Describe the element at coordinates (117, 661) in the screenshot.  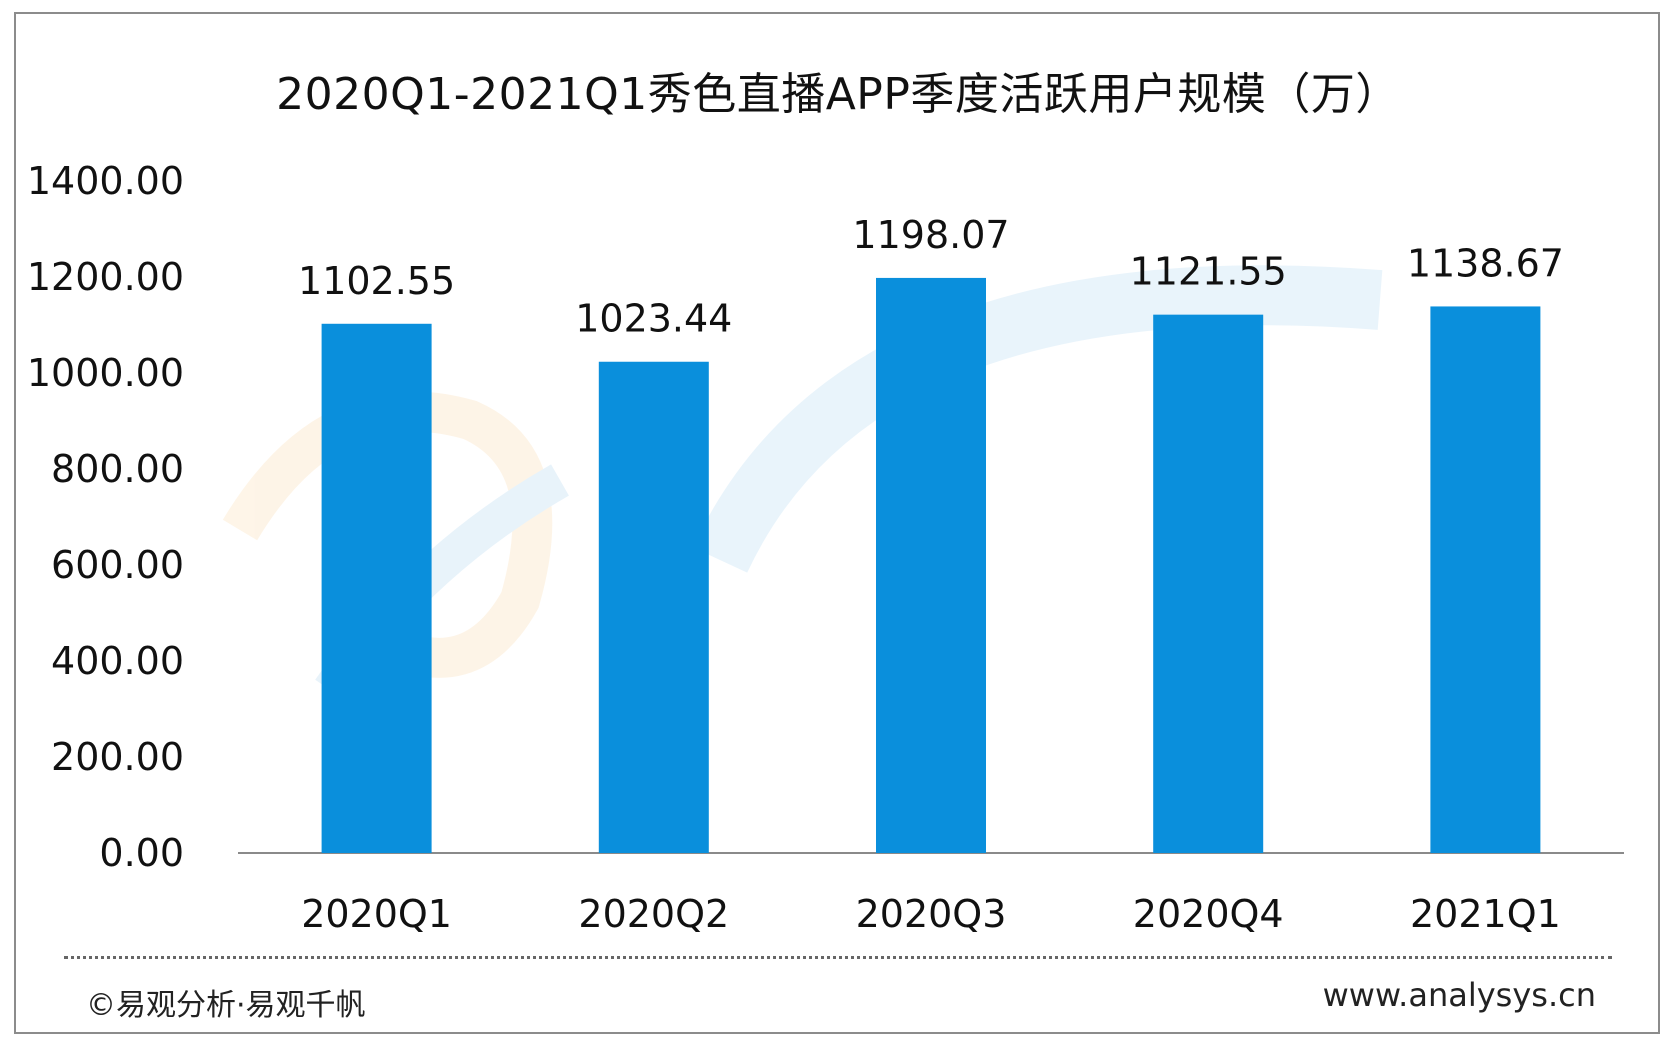
I see `y-tick-label: 400.00` at that location.